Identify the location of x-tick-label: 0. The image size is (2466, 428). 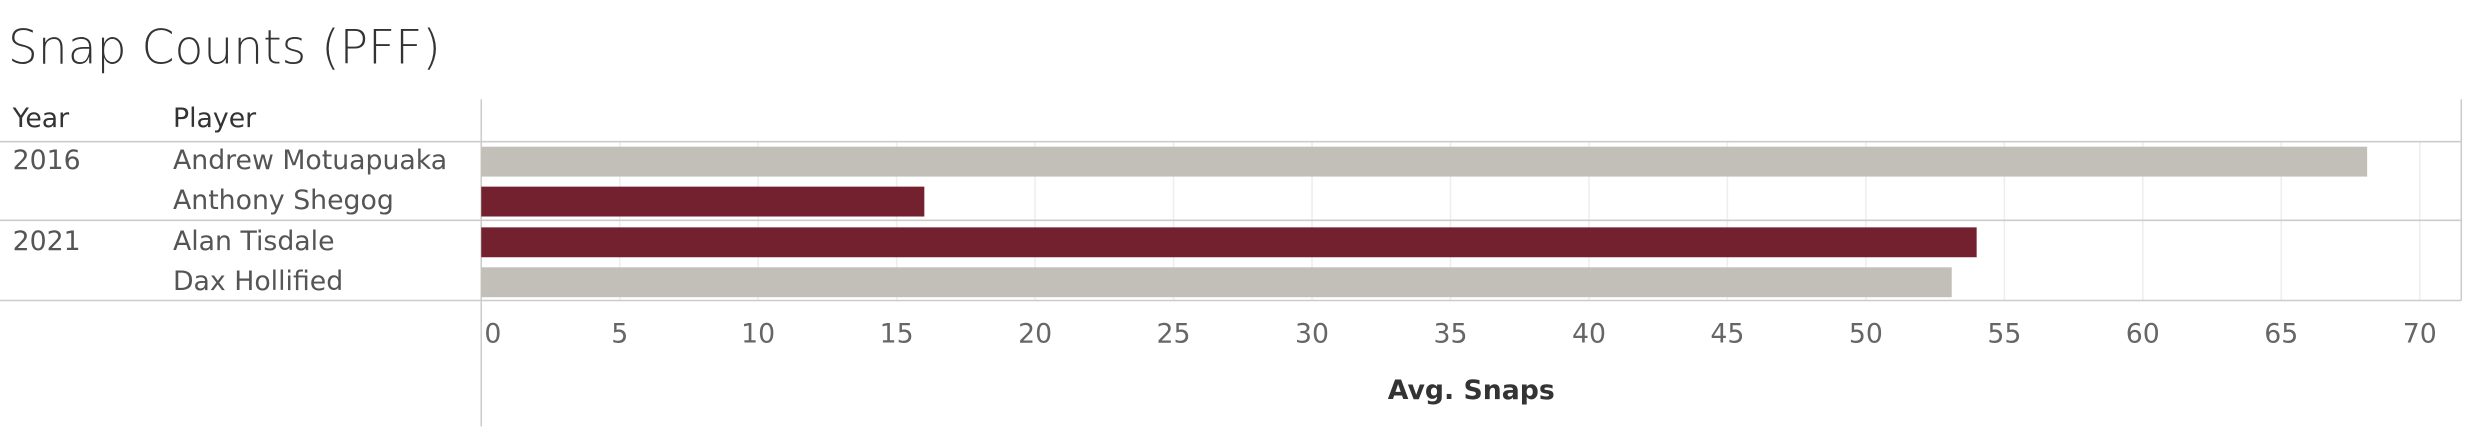
(492, 334).